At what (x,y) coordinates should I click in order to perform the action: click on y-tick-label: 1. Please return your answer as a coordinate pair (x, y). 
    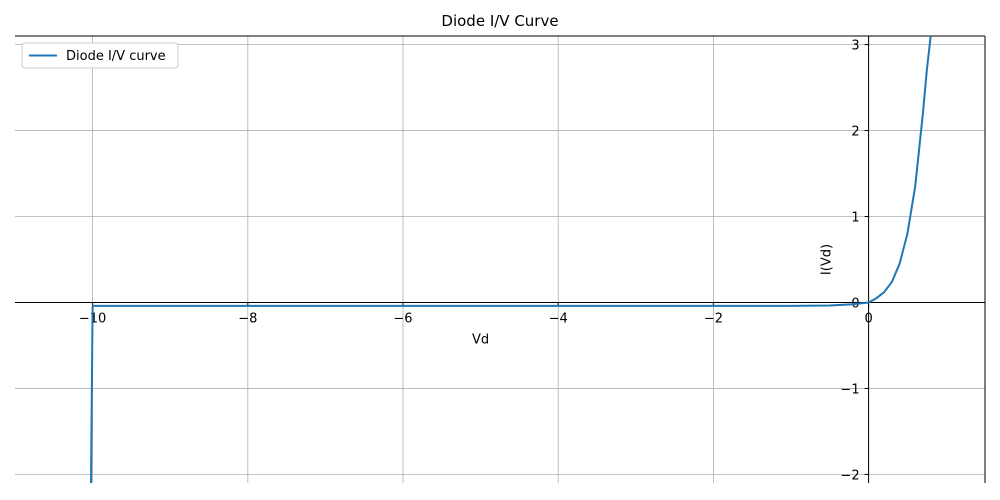
    Looking at the image, I should click on (855, 218).